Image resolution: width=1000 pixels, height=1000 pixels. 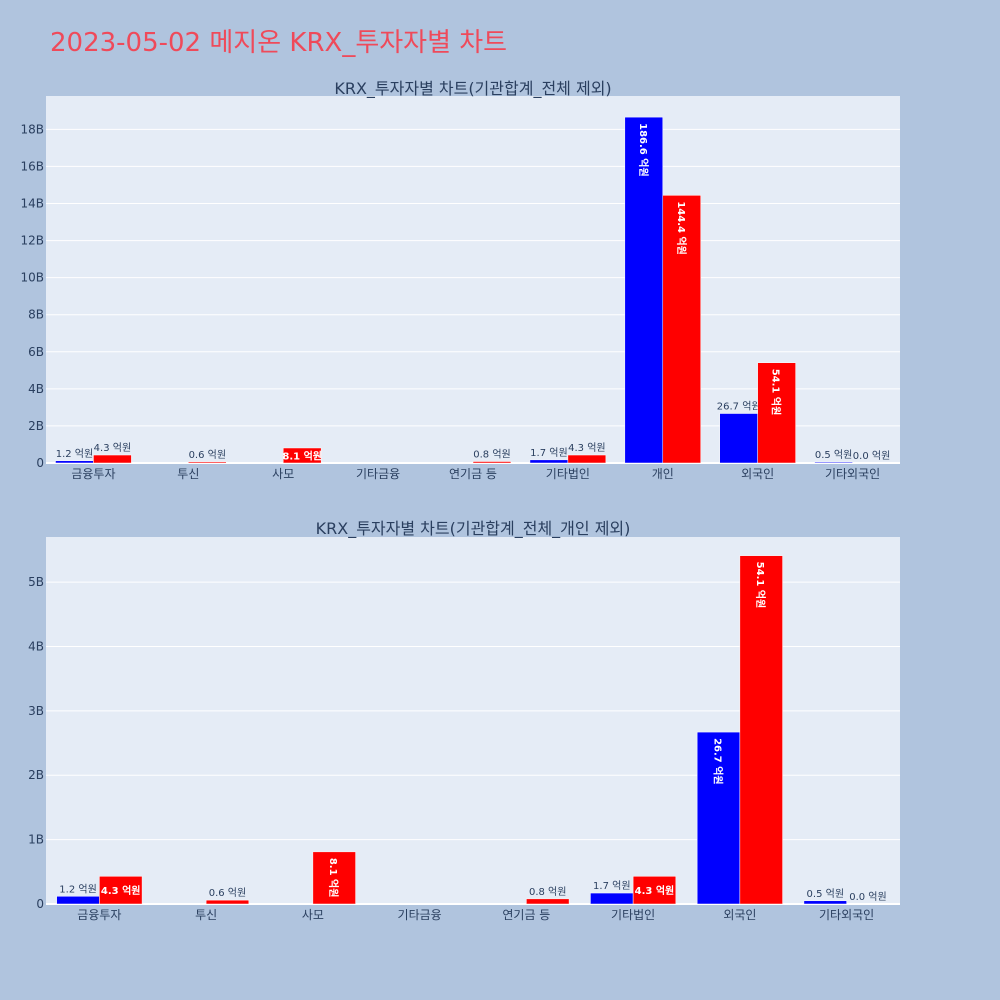 What do you see at coordinates (32, 278) in the screenshot?
I see `y-tick-label: 10B` at bounding box center [32, 278].